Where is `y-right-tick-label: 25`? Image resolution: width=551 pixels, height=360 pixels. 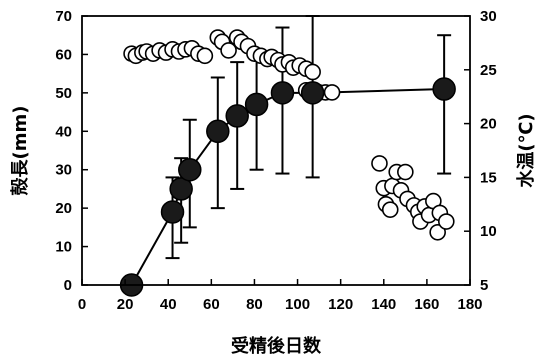
y-right-tick-label: 25 is located at coordinates (488, 70).